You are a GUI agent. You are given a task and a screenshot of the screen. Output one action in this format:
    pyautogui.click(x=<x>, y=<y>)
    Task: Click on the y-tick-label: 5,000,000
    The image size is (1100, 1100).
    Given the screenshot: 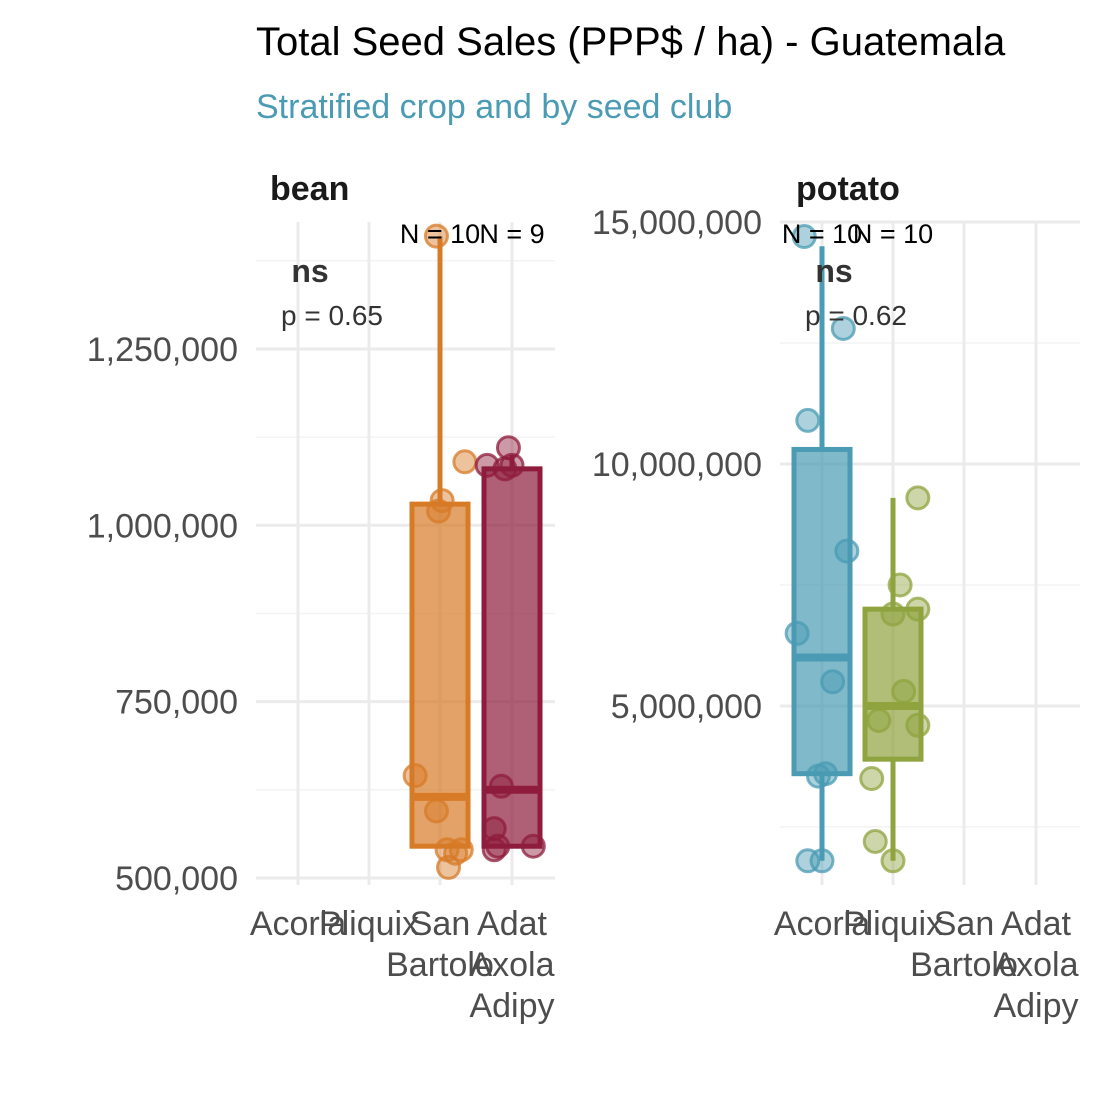 What is the action you would take?
    pyautogui.click(x=686, y=707)
    